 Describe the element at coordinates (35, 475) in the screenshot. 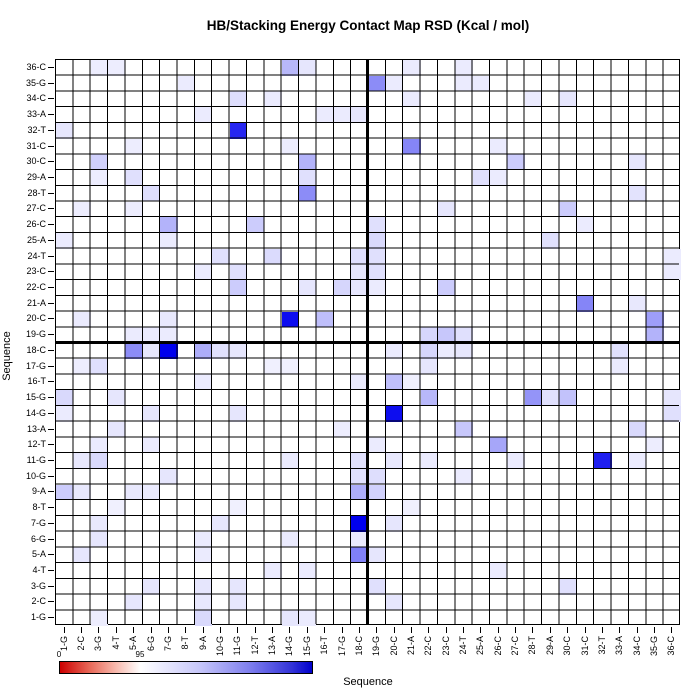

I see `y-tick-label-10-G: 10-G` at that location.